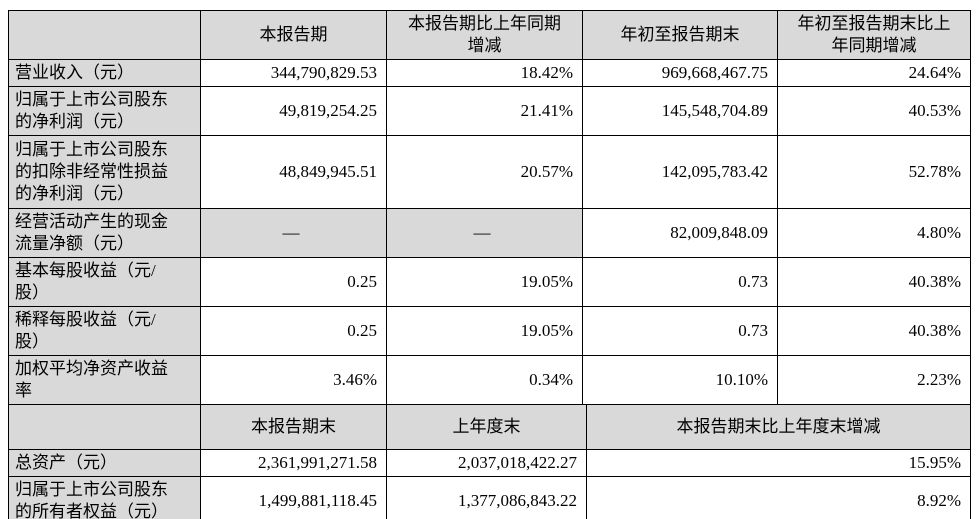 The width and height of the screenshot is (978, 519). I want to click on row-diluted-eps: 稀释每股收益（元/股） 0.25 19.05% 0.73 40.38%, so click(489, 331).